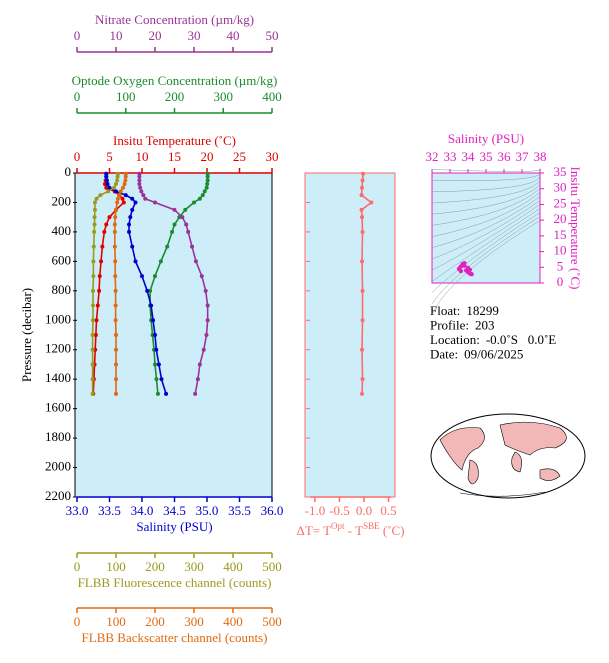 The height and width of the screenshot is (663, 609). I want to click on x-tick-label: 33, so click(450, 156).